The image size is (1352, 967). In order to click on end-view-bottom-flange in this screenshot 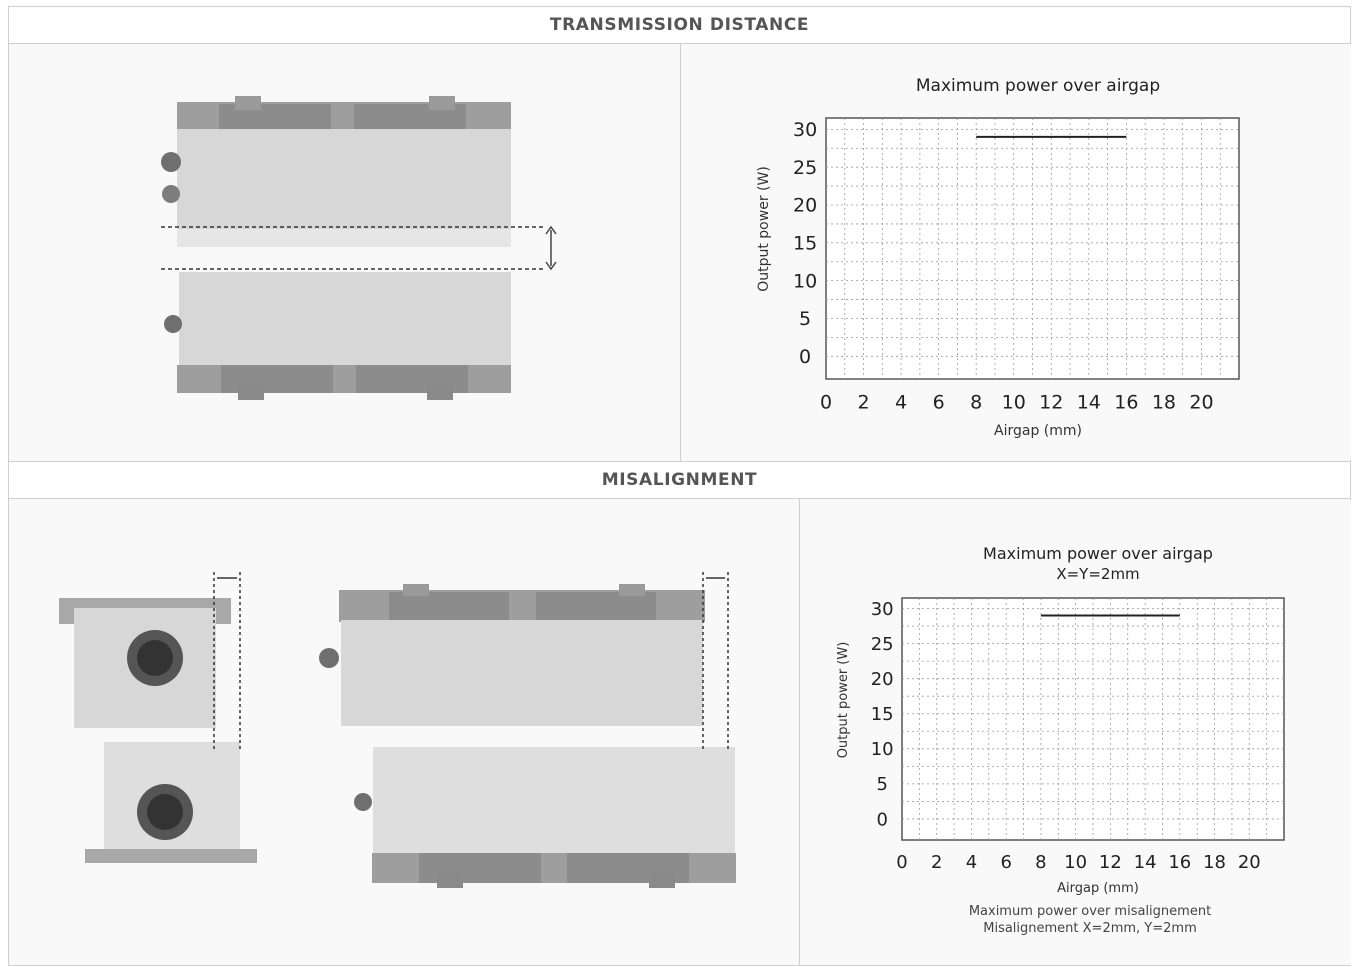, I will do `click(171, 856)`.